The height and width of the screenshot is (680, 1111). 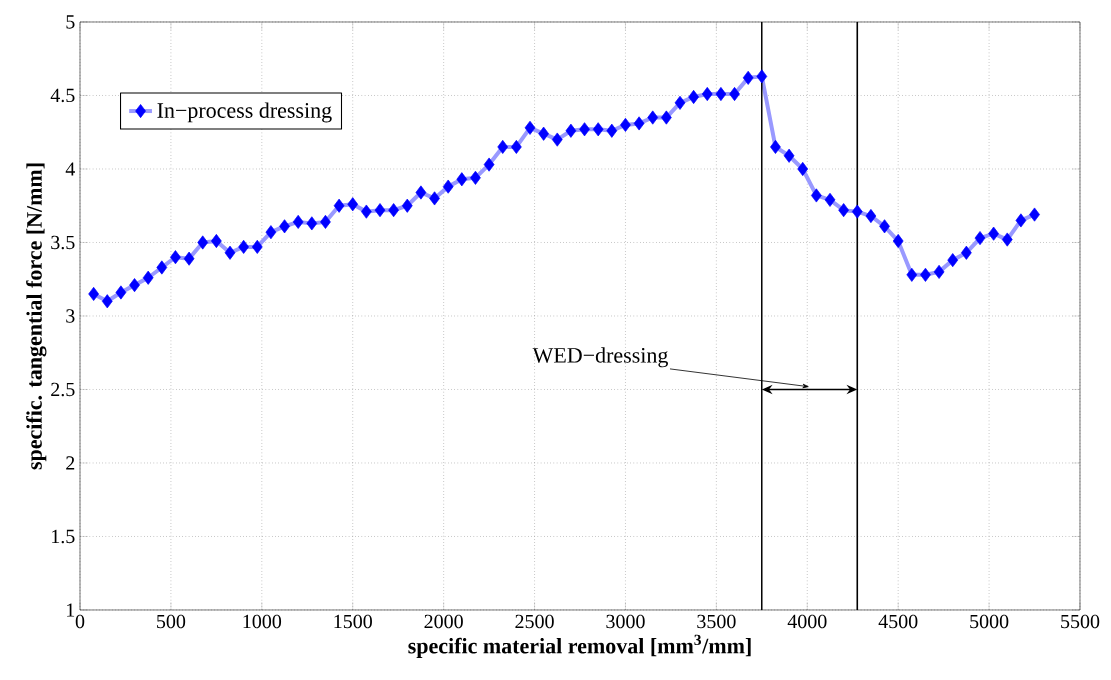 What do you see at coordinates (70, 169) in the screenshot?
I see `y-tick-label: 4` at bounding box center [70, 169].